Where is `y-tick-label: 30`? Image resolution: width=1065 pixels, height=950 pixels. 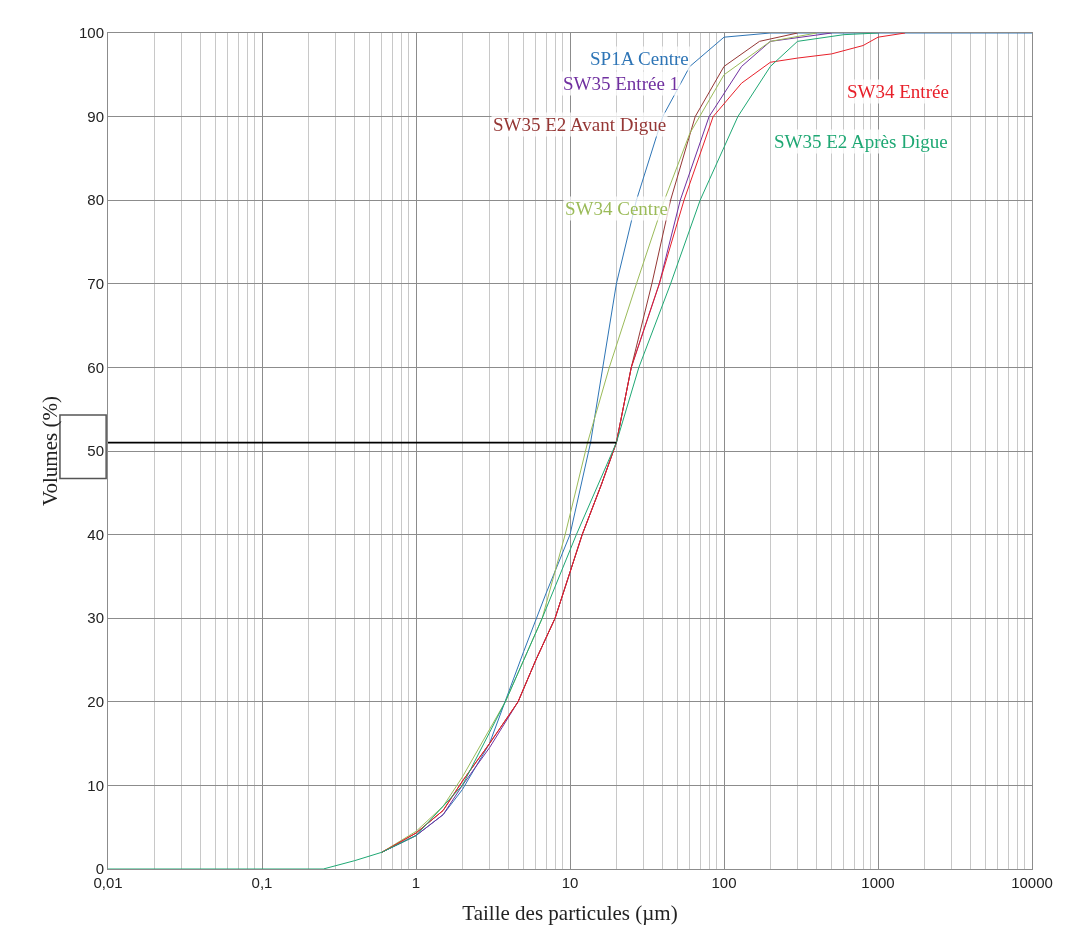 y-tick-label: 30 is located at coordinates (95, 618).